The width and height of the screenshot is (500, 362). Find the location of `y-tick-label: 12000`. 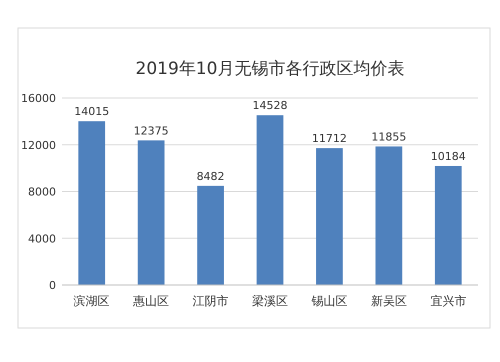

y-tick-label: 12000 is located at coordinates (38, 145).